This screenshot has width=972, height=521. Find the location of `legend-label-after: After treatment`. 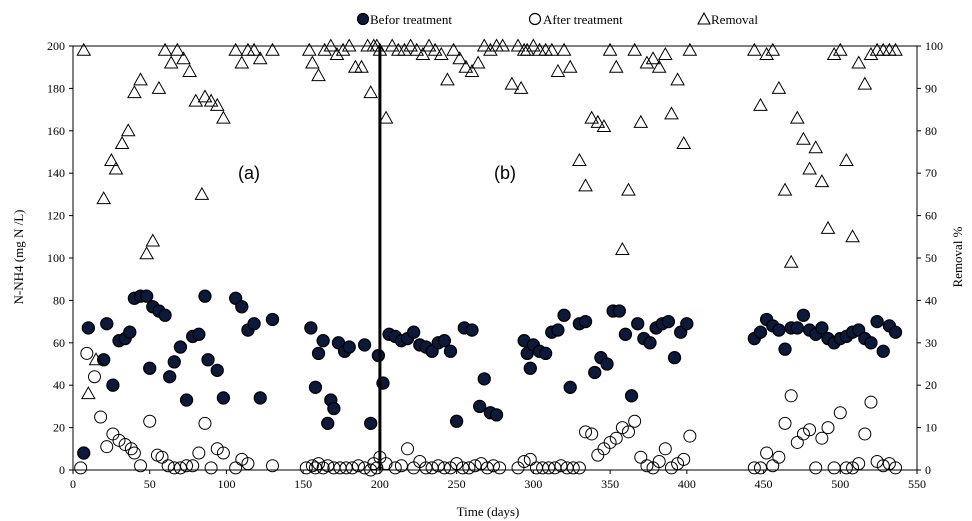

legend-label-after: After treatment is located at coordinates (583, 19).